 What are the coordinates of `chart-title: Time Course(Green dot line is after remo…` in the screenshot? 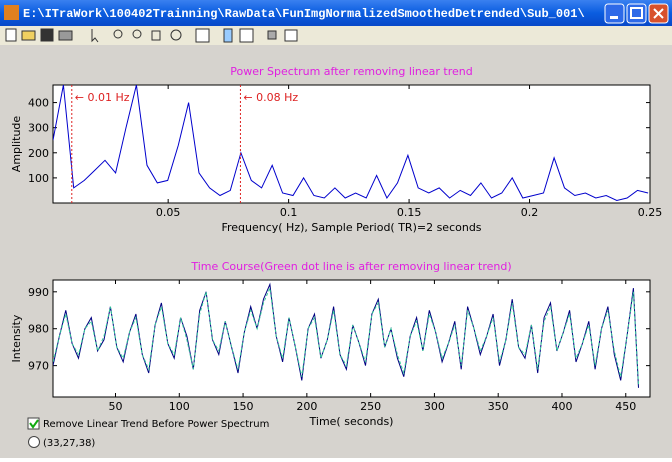 It's located at (350, 266).